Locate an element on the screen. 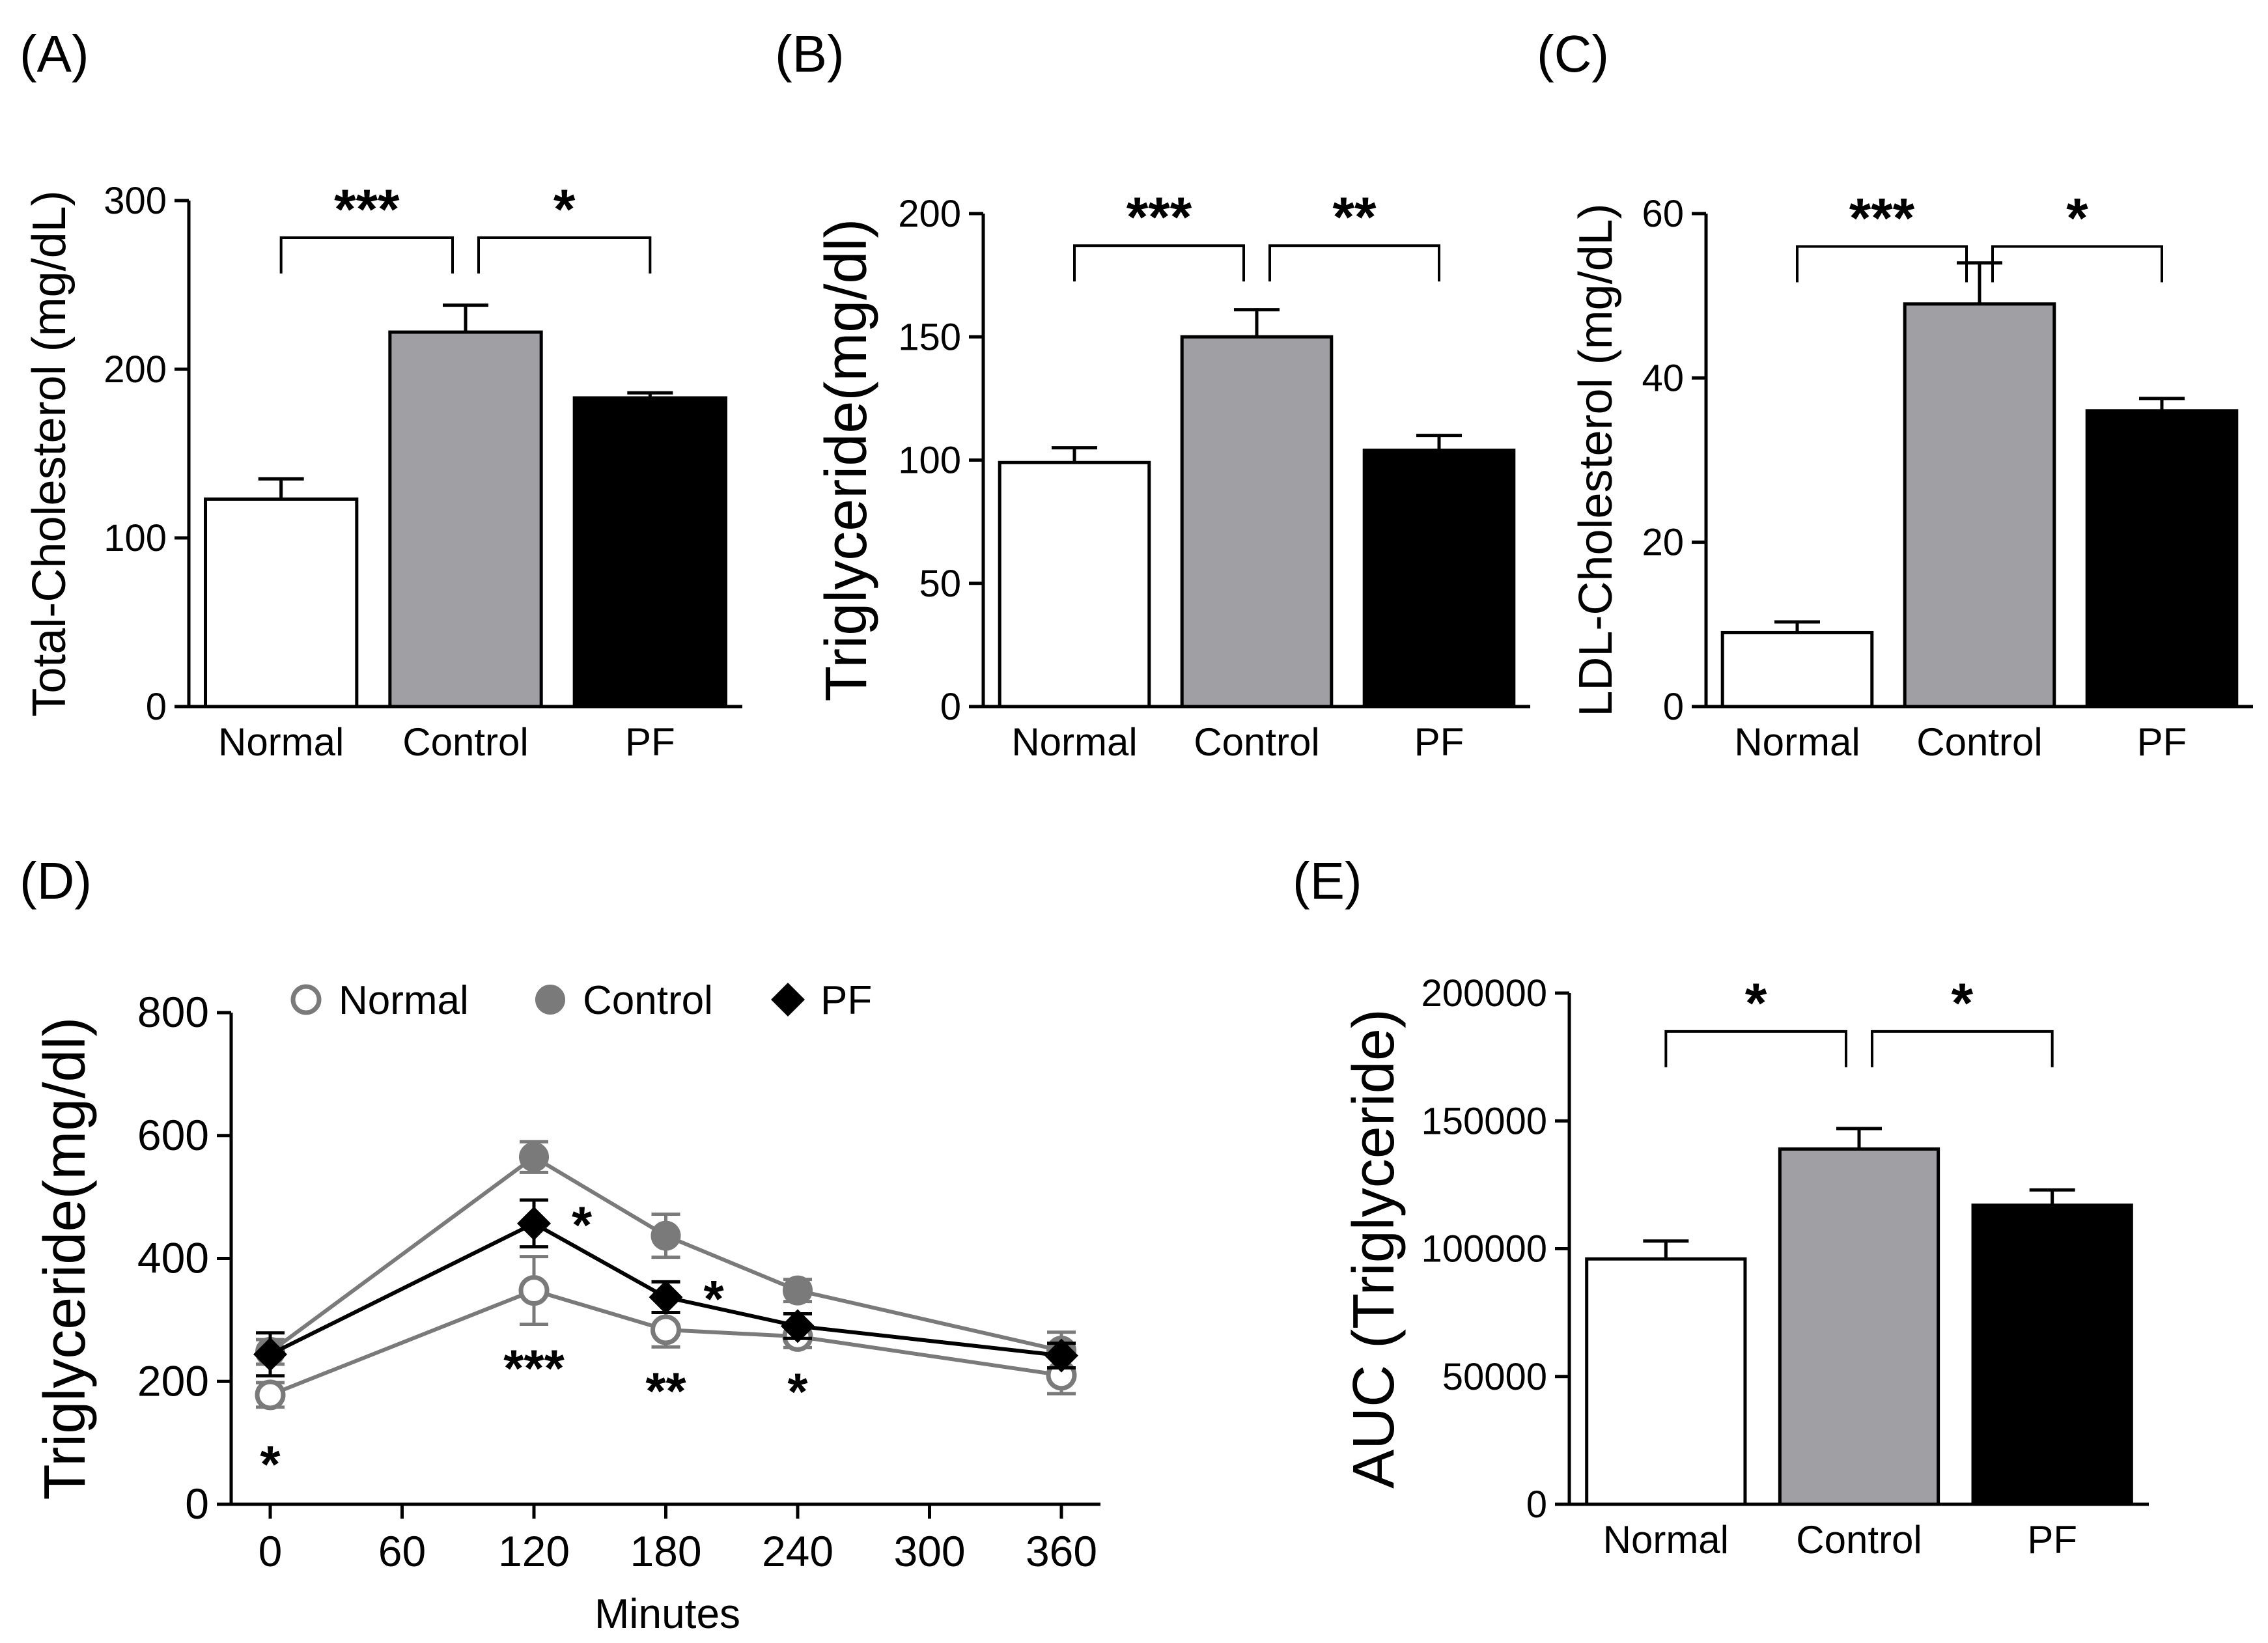 This screenshot has width=2268, height=1643. y-tick-label: 100000 is located at coordinates (1484, 1249).